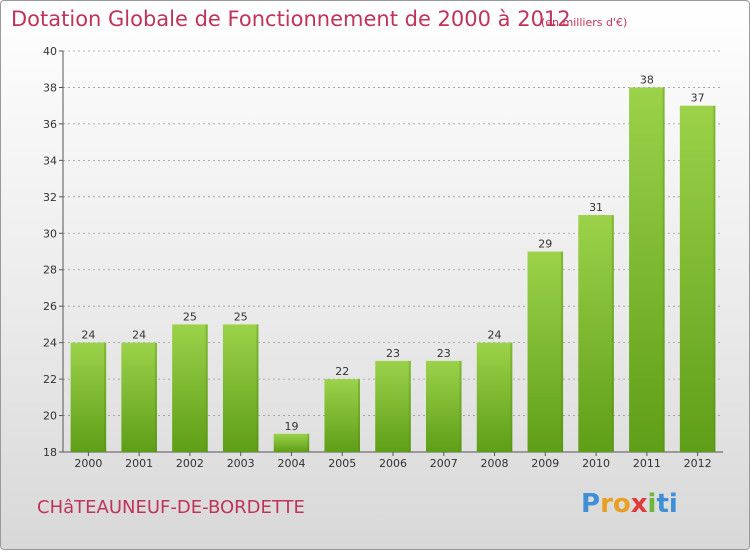 The image size is (750, 550). I want to click on x-tick-label: 2012, so click(698, 463).